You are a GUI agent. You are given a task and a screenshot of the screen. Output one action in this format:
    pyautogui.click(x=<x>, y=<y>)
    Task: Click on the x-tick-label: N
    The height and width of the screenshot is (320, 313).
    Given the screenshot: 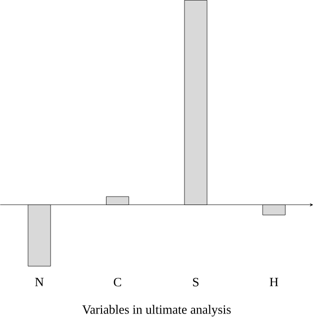 What is the action you would take?
    pyautogui.click(x=39, y=282)
    